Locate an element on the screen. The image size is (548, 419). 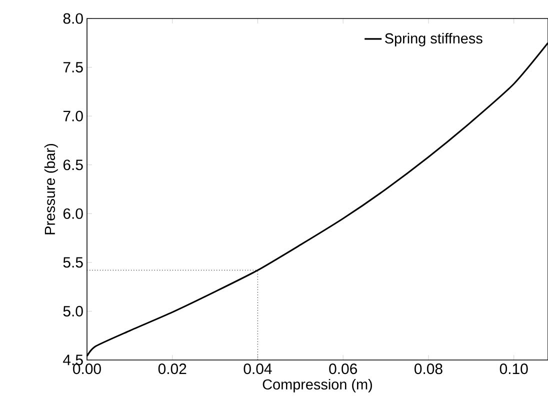
y-tick-label: 6.0 is located at coordinates (73, 213).